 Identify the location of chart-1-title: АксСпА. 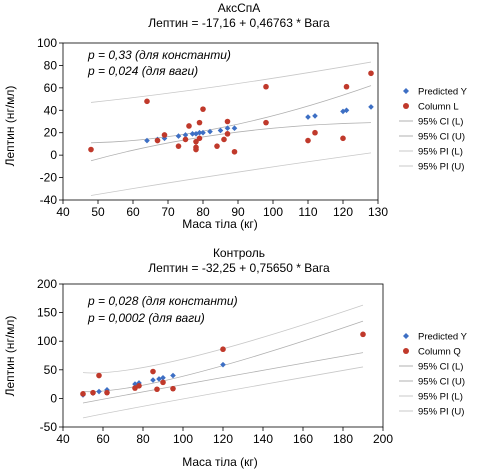
(239, 8).